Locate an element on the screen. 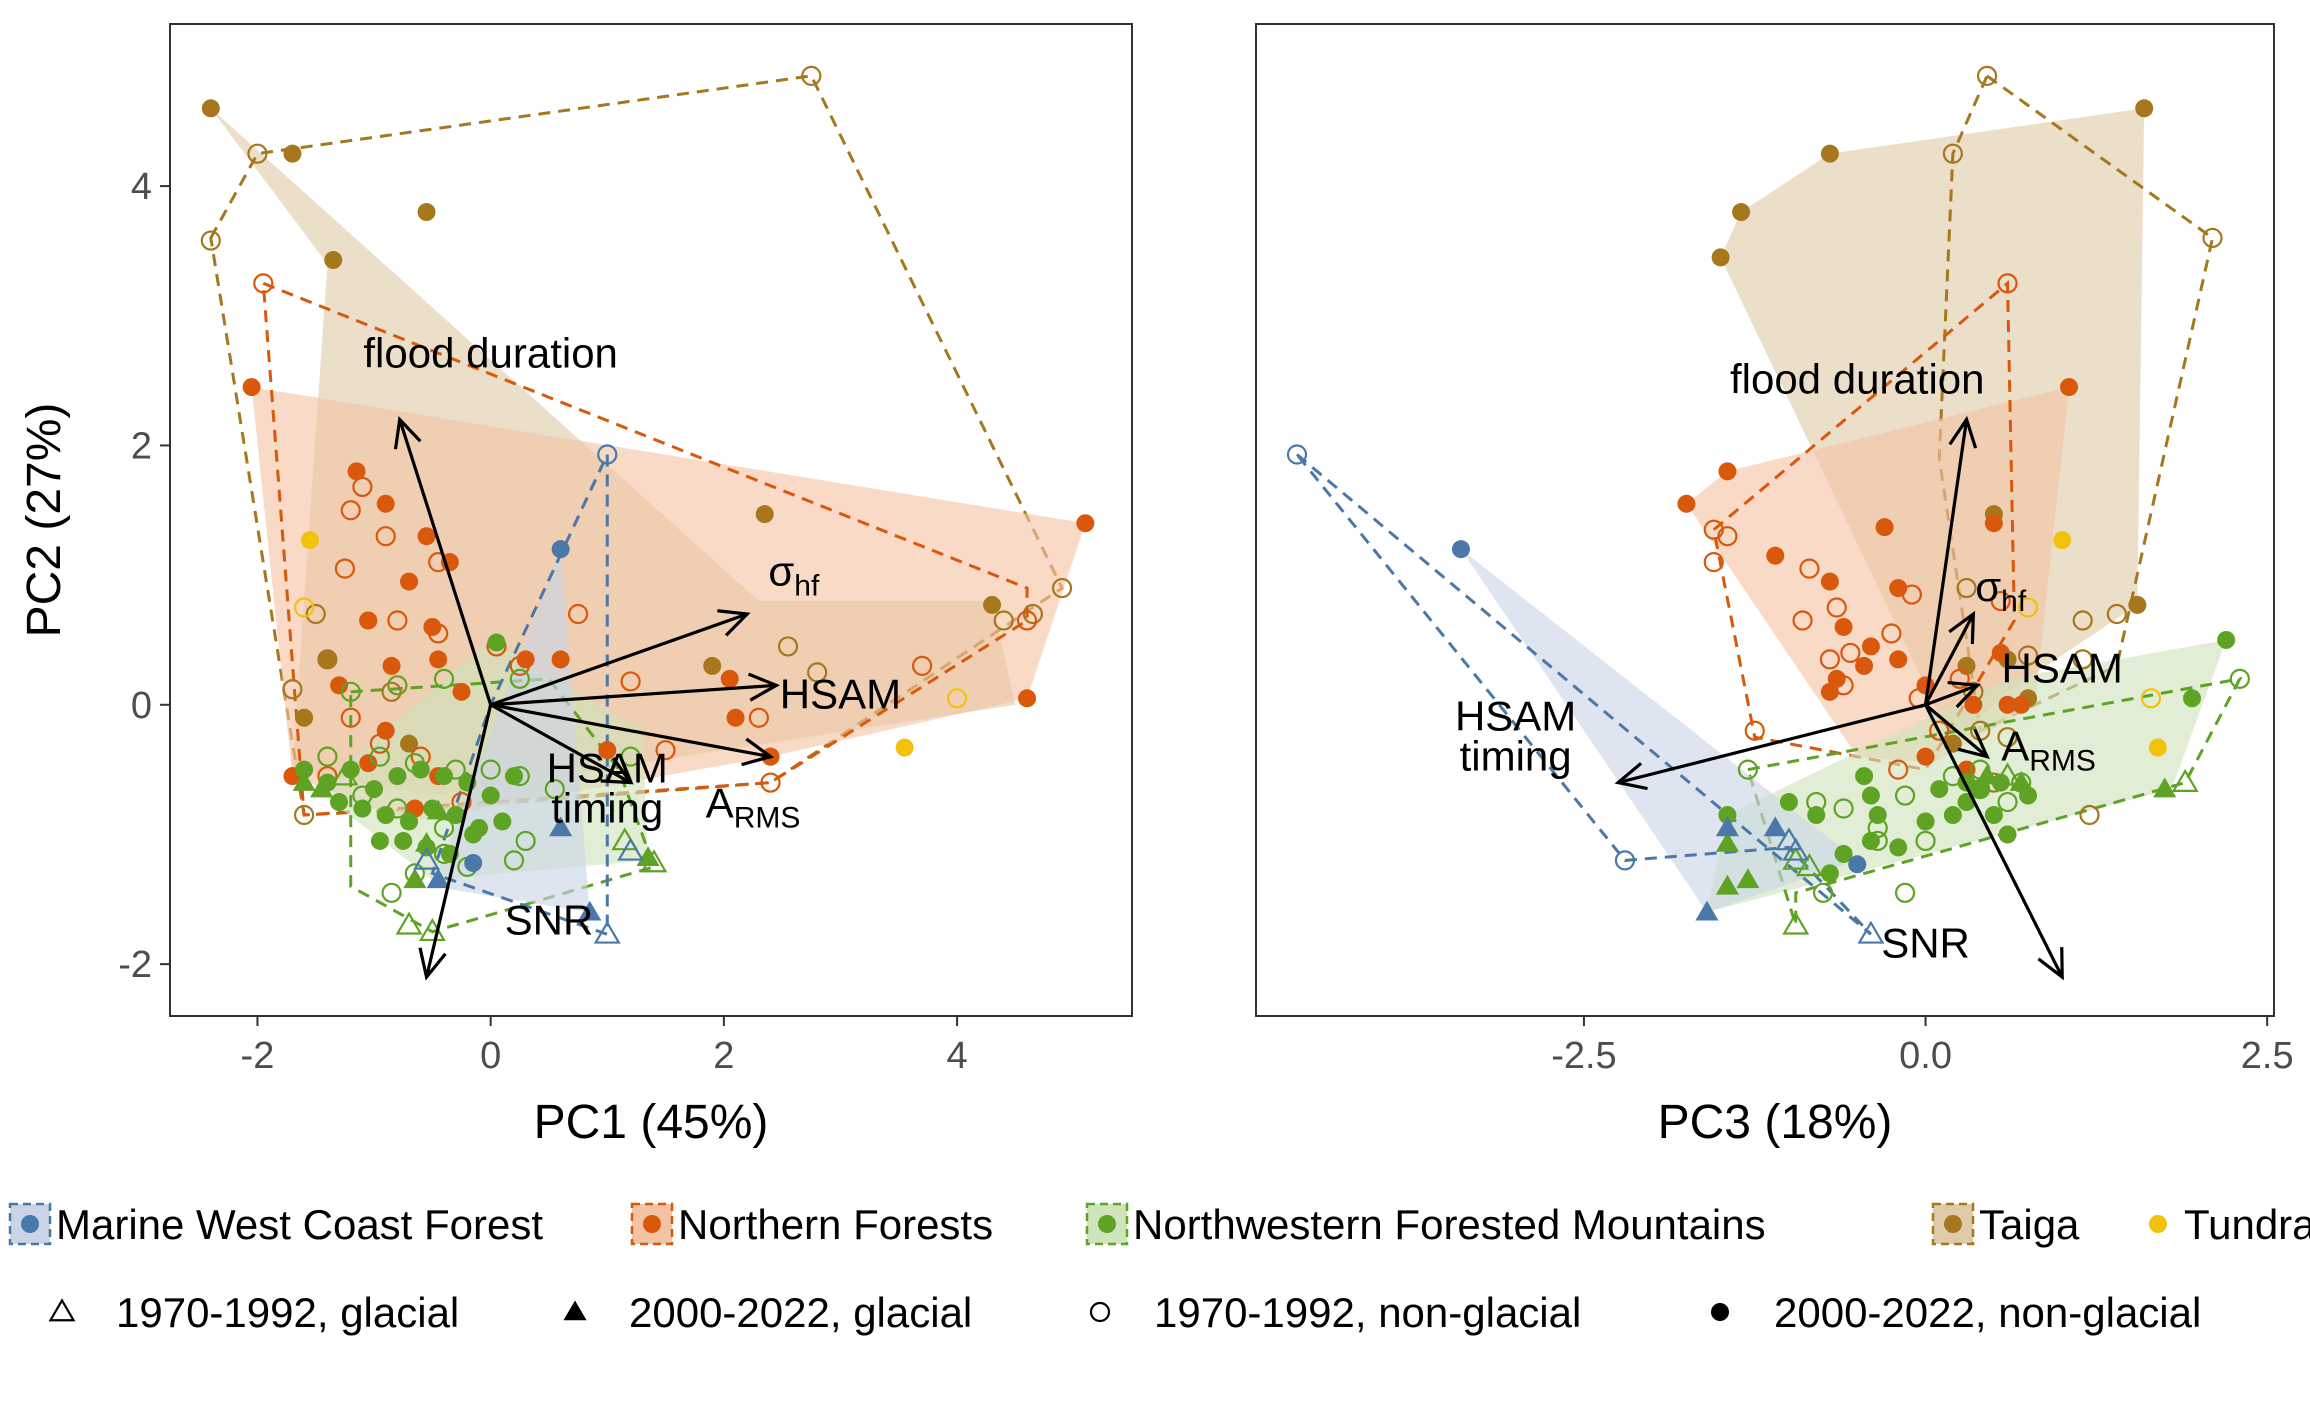  right-loading-5-arrowhead is located at coordinates (2050, 964).